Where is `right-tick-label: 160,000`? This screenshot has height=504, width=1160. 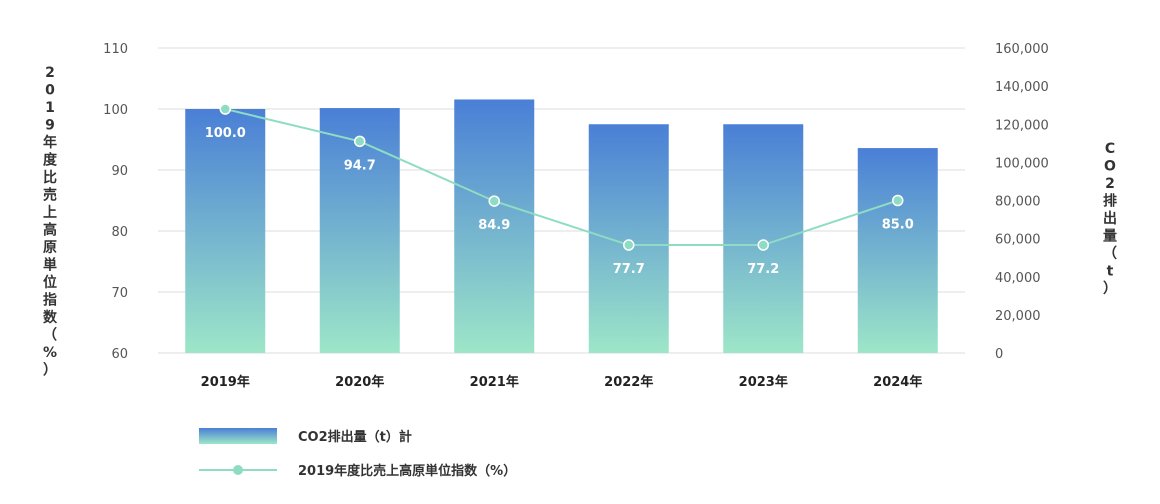
right-tick-label: 160,000 is located at coordinates (1022, 49).